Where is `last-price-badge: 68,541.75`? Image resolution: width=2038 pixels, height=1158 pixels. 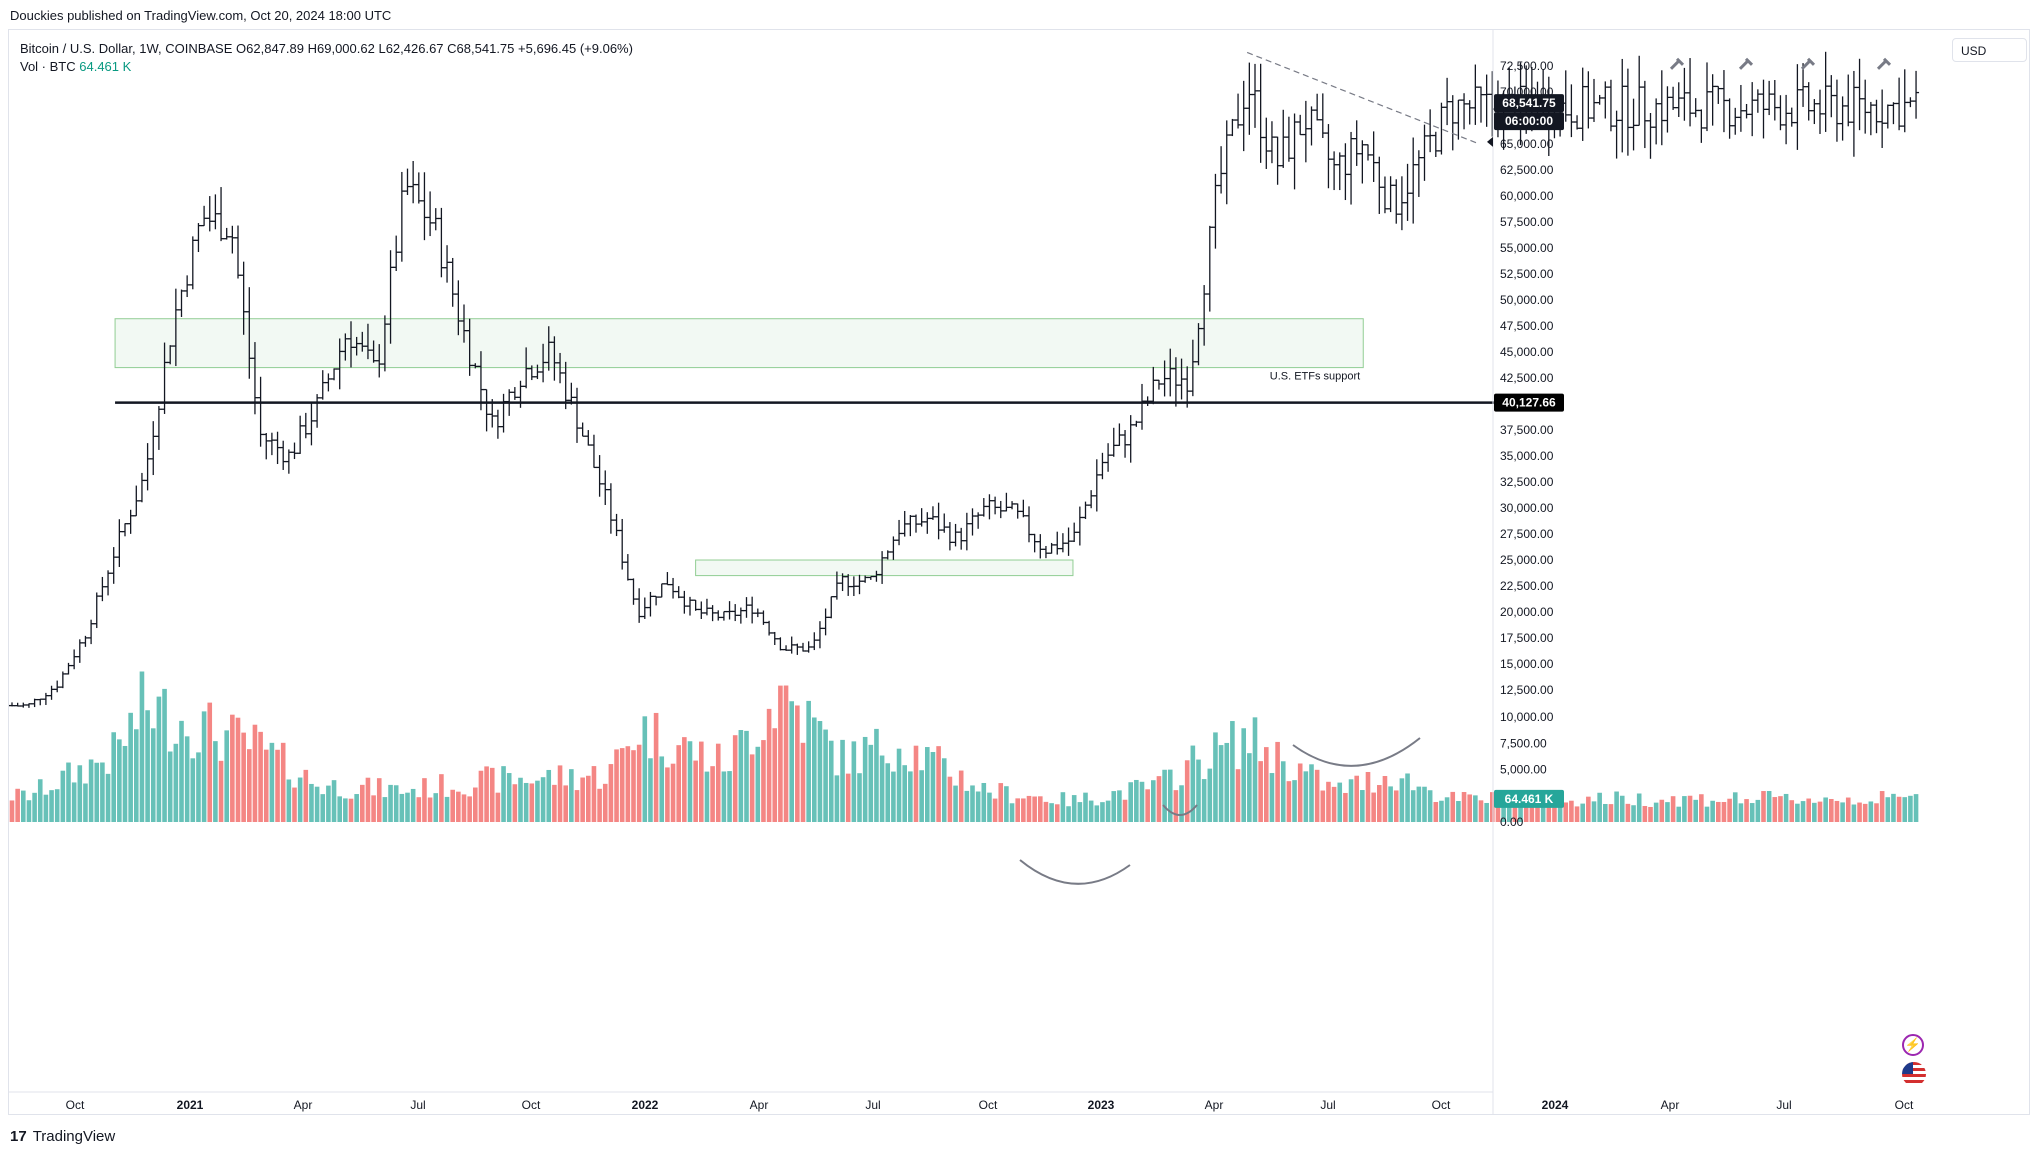
last-price-badge: 68,541.75 is located at coordinates (1529, 103).